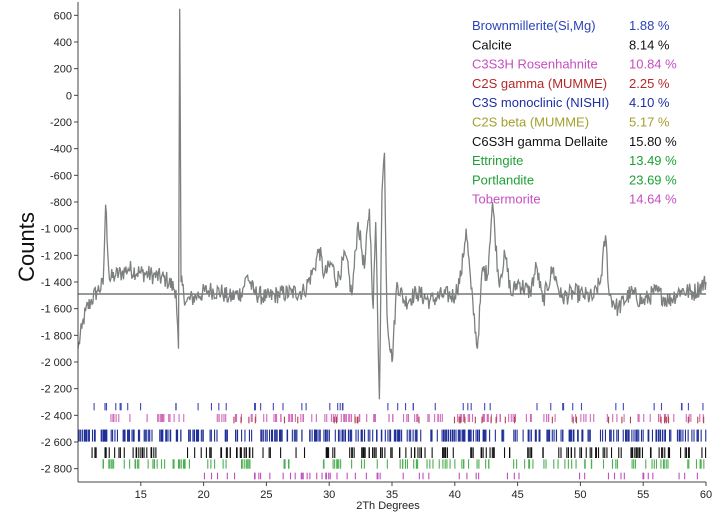 This screenshot has height=520, width=718. Describe the element at coordinates (61, 123) in the screenshot. I see `y-tick-label: -200` at that location.